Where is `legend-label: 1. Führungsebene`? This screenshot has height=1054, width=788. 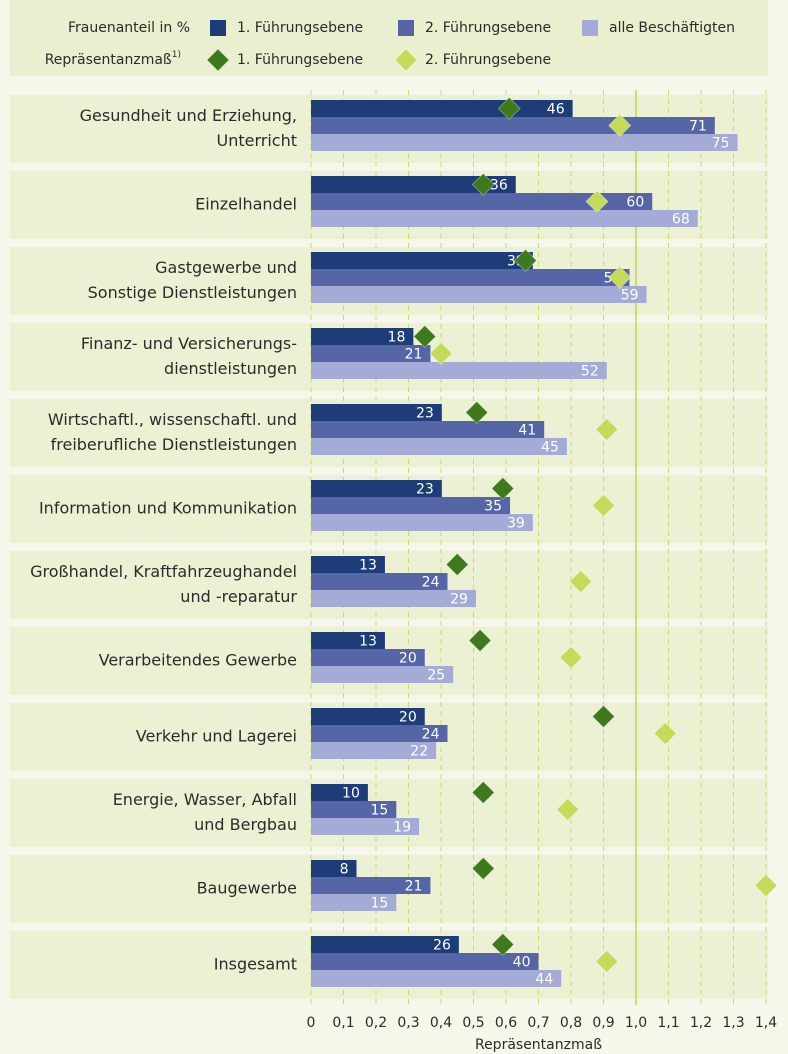
legend-label: 1. Führungsebene is located at coordinates (300, 60).